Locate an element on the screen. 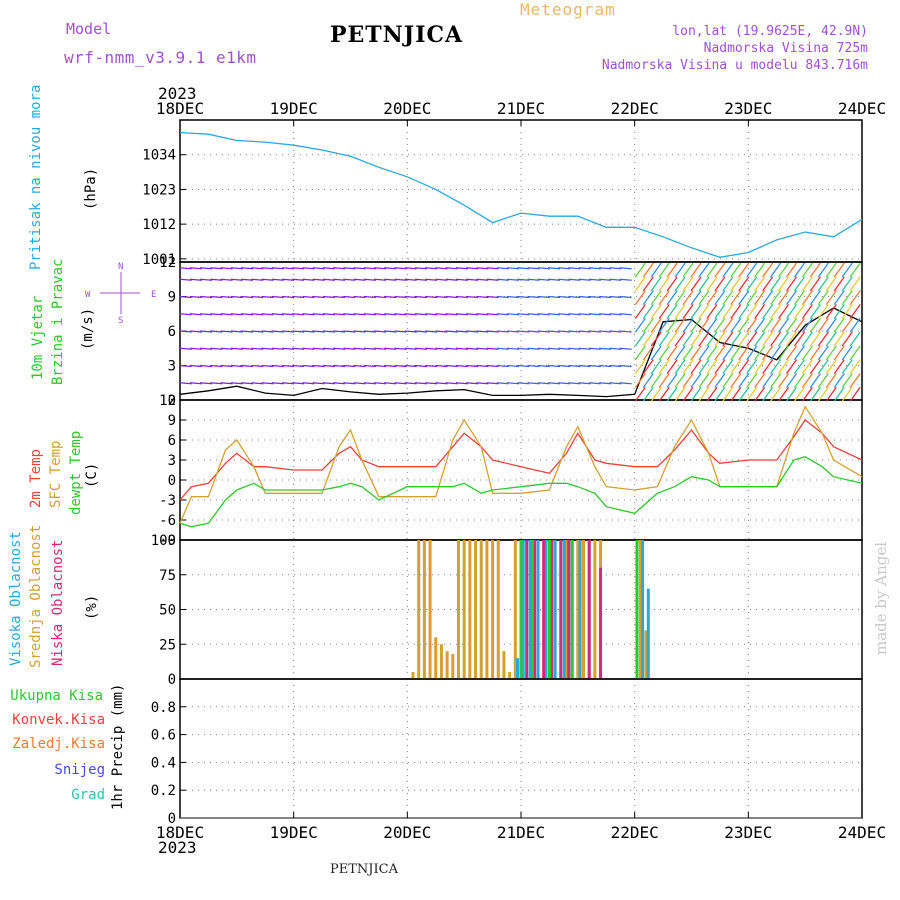 The image size is (900, 900). legend-grad: Grad is located at coordinates (88, 795).